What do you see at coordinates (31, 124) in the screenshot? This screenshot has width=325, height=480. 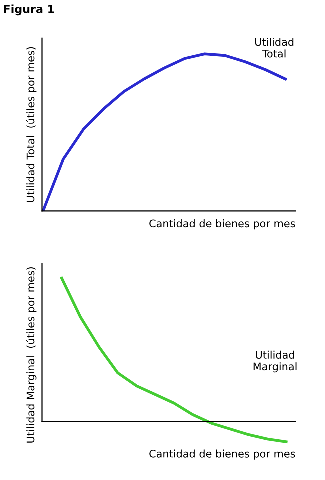 I see `y-axis-title: Utilidad Total (útiles por mes)` at bounding box center [31, 124].